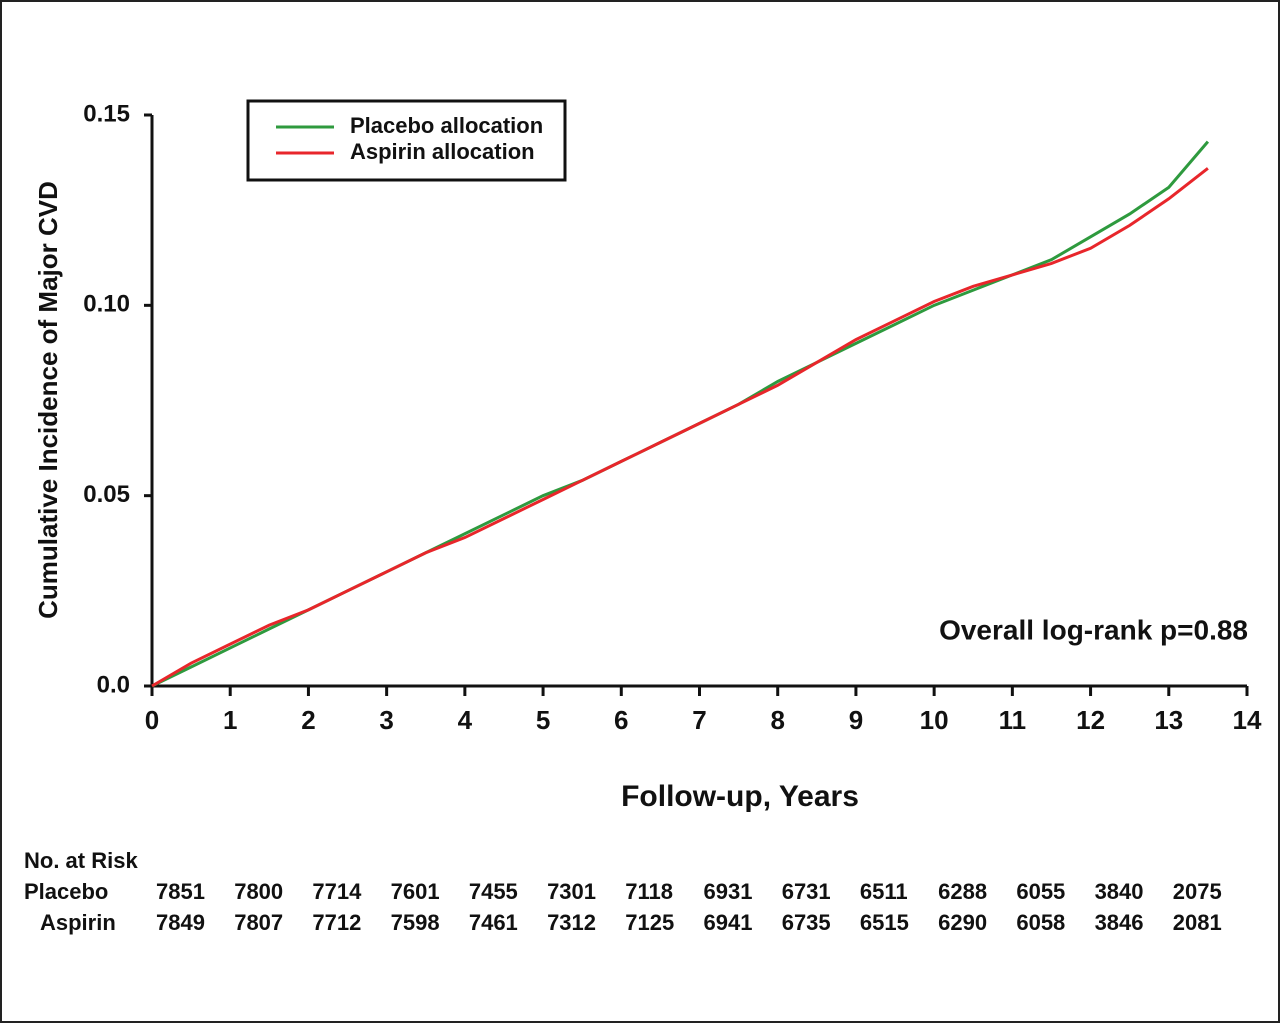 The image size is (1280, 1023). What do you see at coordinates (962, 922) in the screenshot?
I see `risk-value: 6290` at bounding box center [962, 922].